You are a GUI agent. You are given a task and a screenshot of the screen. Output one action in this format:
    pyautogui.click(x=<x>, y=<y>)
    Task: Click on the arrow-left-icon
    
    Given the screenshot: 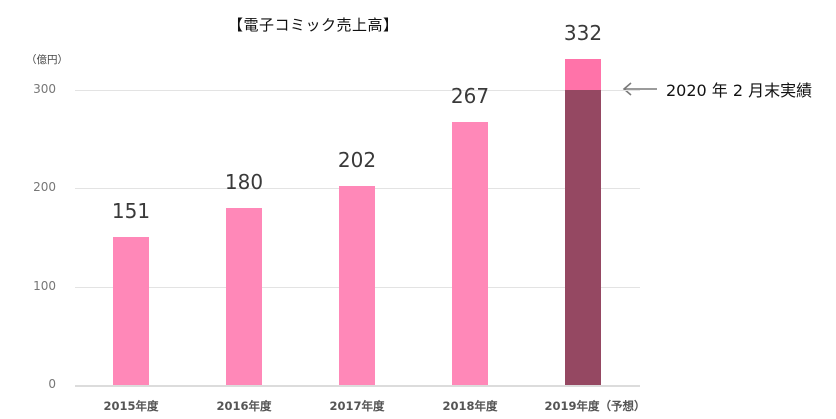 What is the action you would take?
    pyautogui.click(x=639, y=89)
    